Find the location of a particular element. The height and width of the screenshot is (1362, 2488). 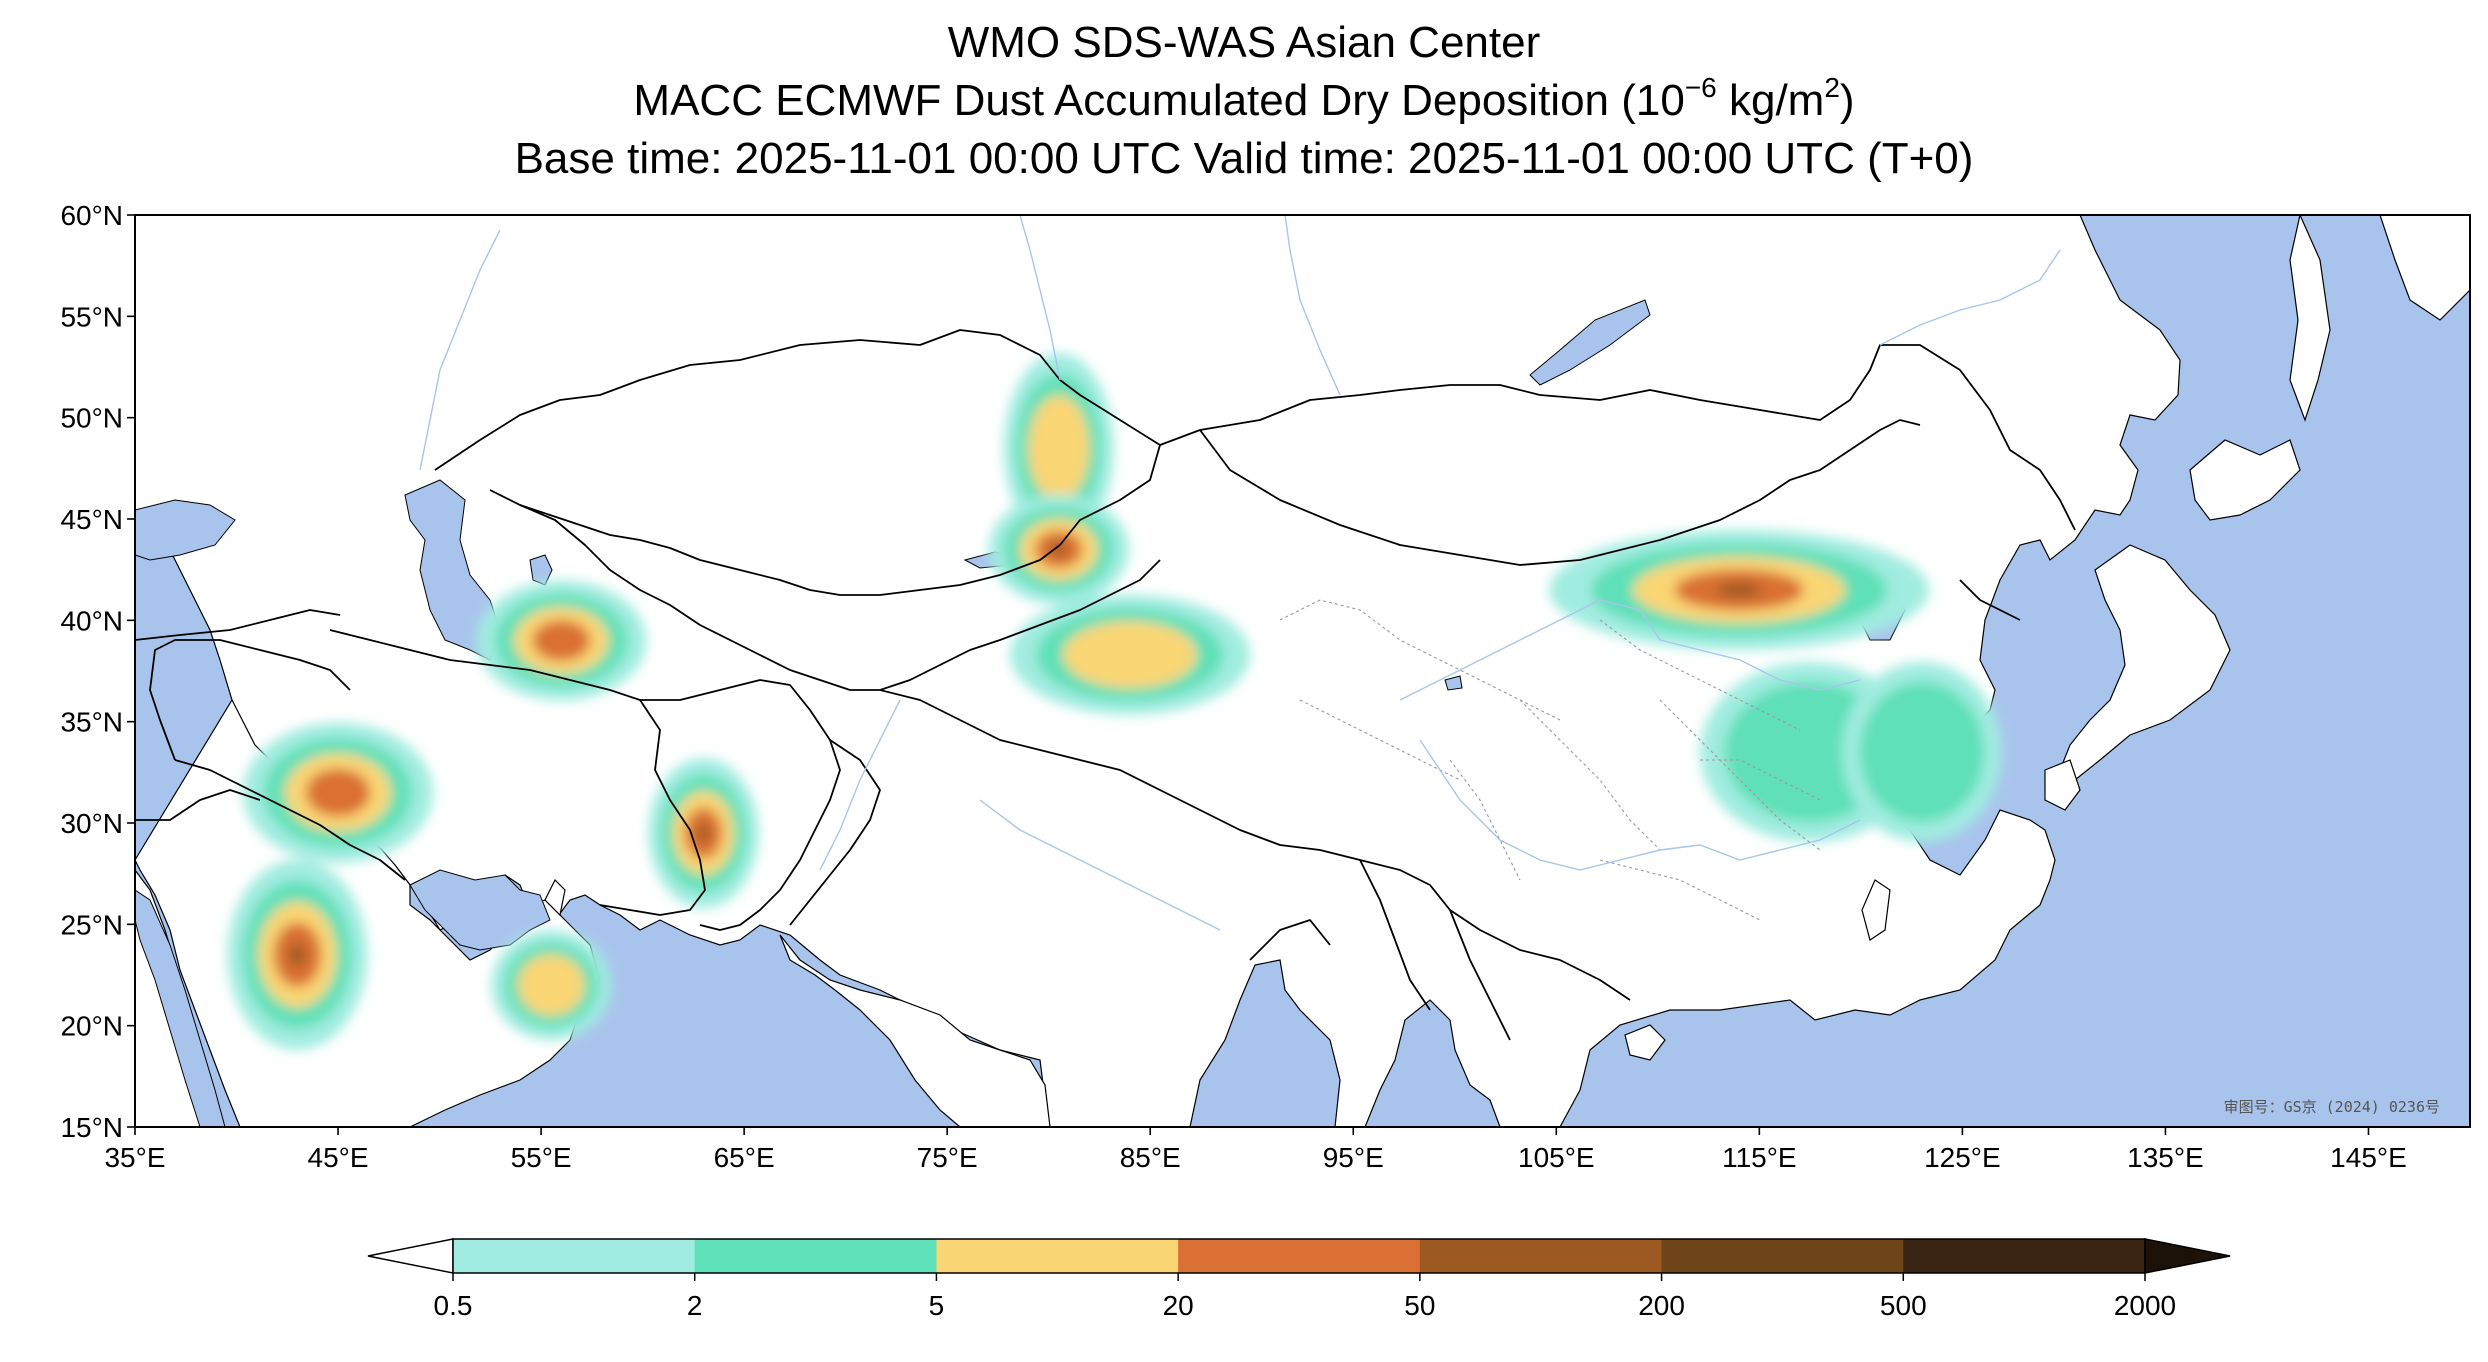

qinghai-lake is located at coordinates (1453, 683).